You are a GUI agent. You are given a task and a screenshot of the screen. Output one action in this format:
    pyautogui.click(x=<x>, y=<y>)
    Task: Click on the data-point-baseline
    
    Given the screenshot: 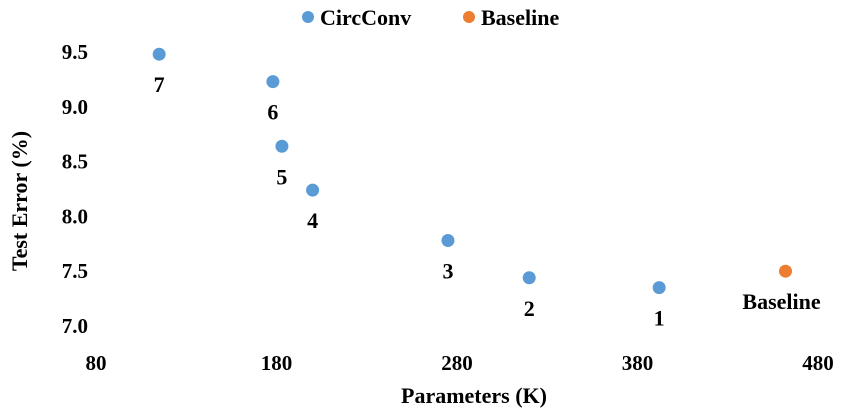 What is the action you would take?
    pyautogui.click(x=786, y=271)
    